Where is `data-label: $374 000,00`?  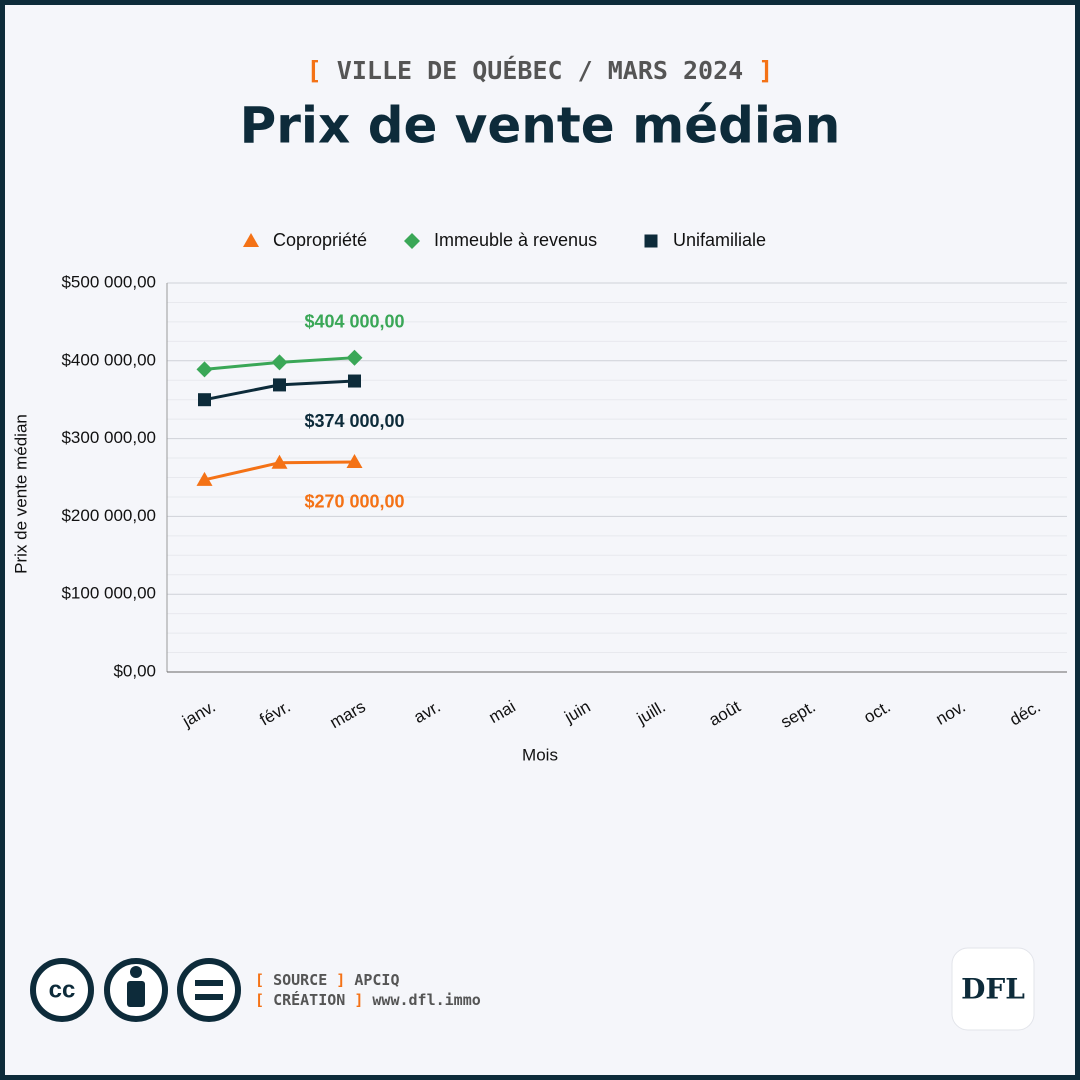 data-label: $374 000,00 is located at coordinates (354, 421).